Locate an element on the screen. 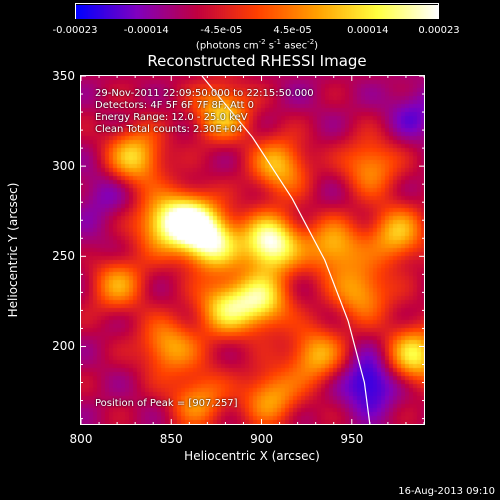 This screenshot has width=500, height=500. annotation-peak: Position of Peak = [907,257] is located at coordinates (166, 403).